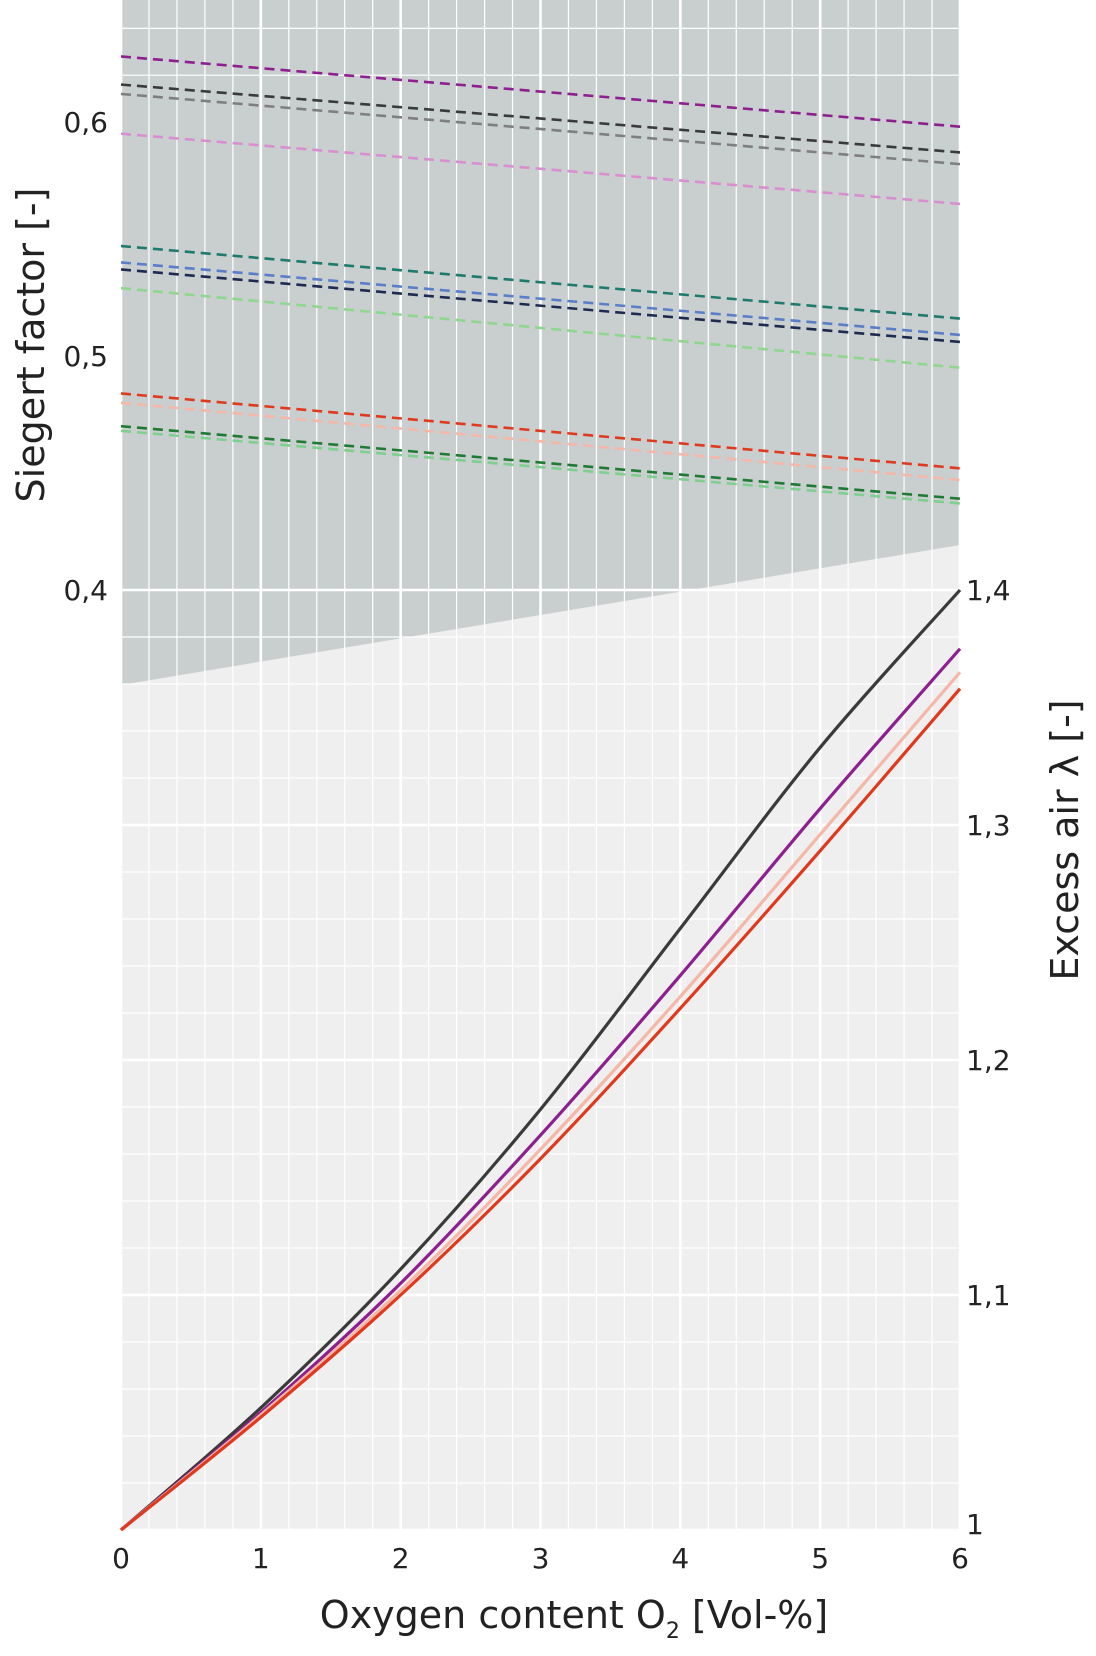 The width and height of the screenshot is (1096, 1656). Describe the element at coordinates (988, 590) in the screenshot. I see `y-right-tick-label: 1,4` at that location.